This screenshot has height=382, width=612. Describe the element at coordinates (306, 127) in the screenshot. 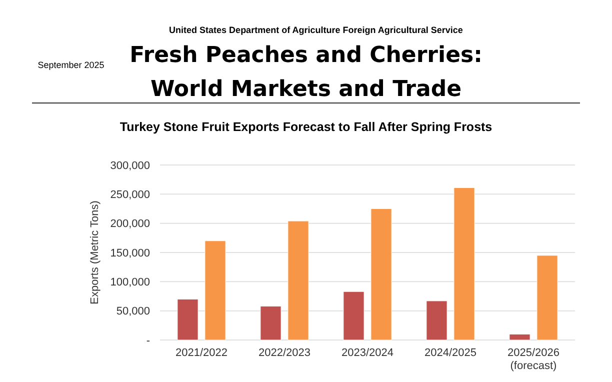

I see `chart-subtitle: Turkey Stone Fruit Exports Forecast to Fall After Spring Frosts` at that location.